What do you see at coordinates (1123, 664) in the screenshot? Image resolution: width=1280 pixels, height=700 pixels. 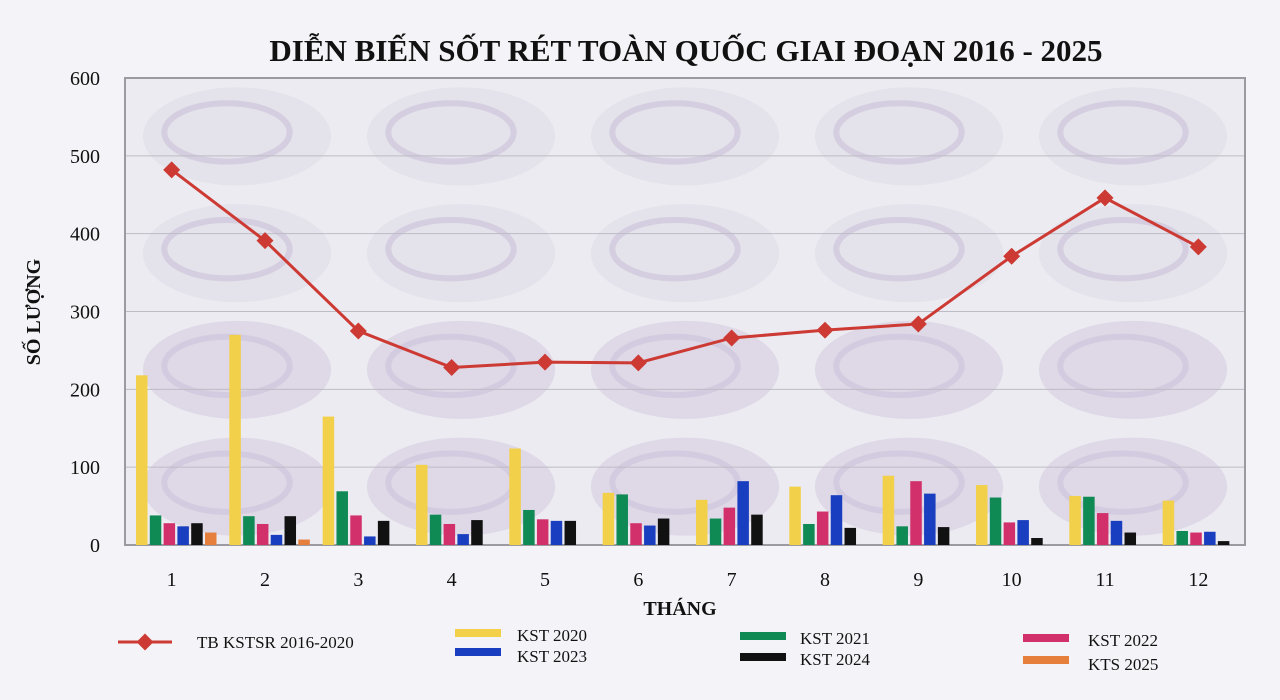 I see `legend-label: KTS 2025` at bounding box center [1123, 664].